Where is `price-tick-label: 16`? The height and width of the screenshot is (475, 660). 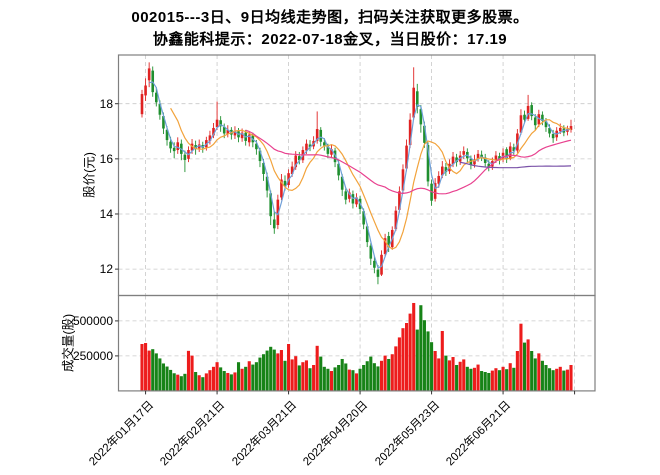 price-tick-label: 16 is located at coordinates (106, 158).